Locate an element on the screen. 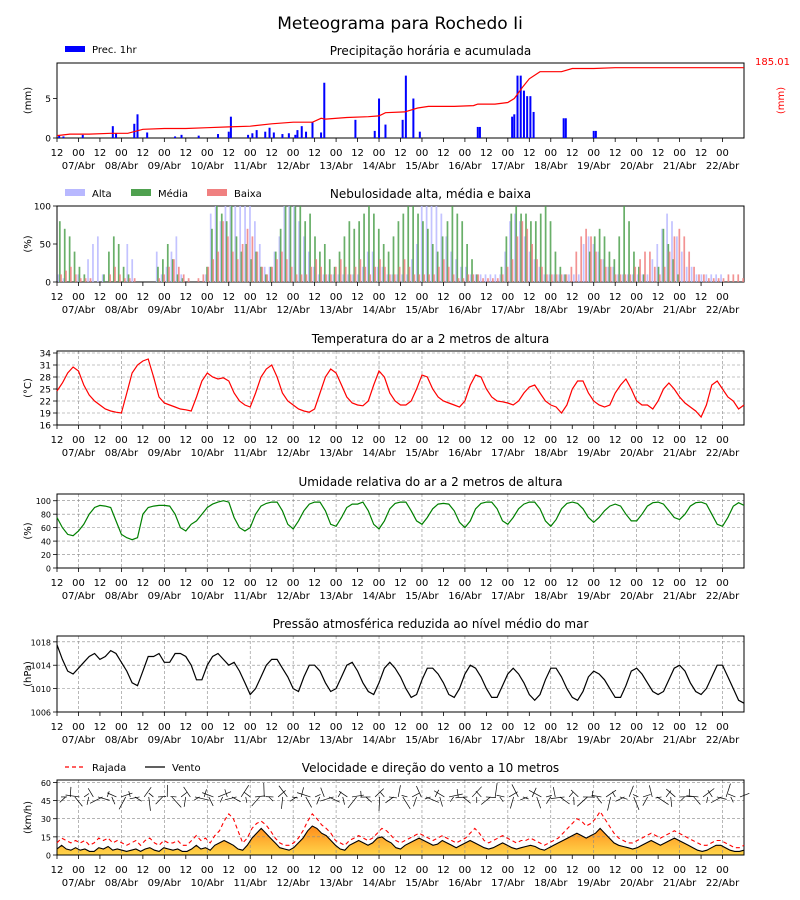 The image size is (800, 900). x-day-label: 13/Abr is located at coordinates (336, 310).